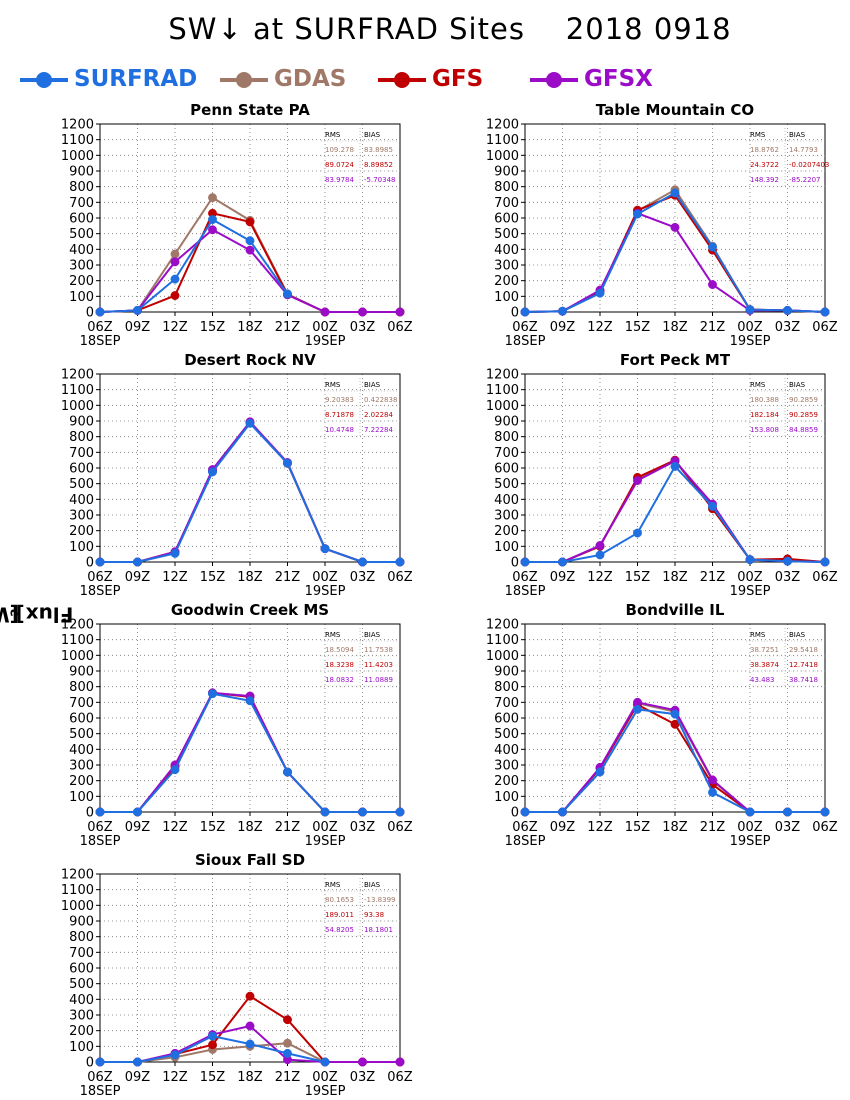 The width and height of the screenshot is (850, 1100). I want to click on stats-rms-value: 10.4748, so click(339, 430).